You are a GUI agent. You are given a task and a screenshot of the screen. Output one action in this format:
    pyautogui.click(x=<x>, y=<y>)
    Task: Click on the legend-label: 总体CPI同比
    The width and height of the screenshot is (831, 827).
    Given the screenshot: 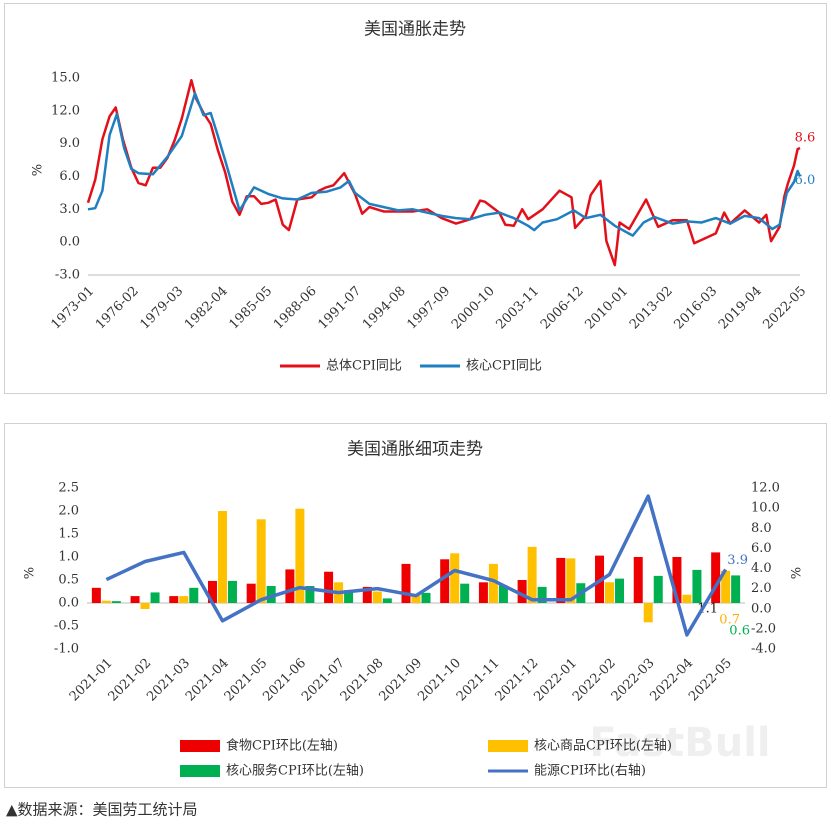 What is the action you would take?
    pyautogui.click(x=364, y=366)
    